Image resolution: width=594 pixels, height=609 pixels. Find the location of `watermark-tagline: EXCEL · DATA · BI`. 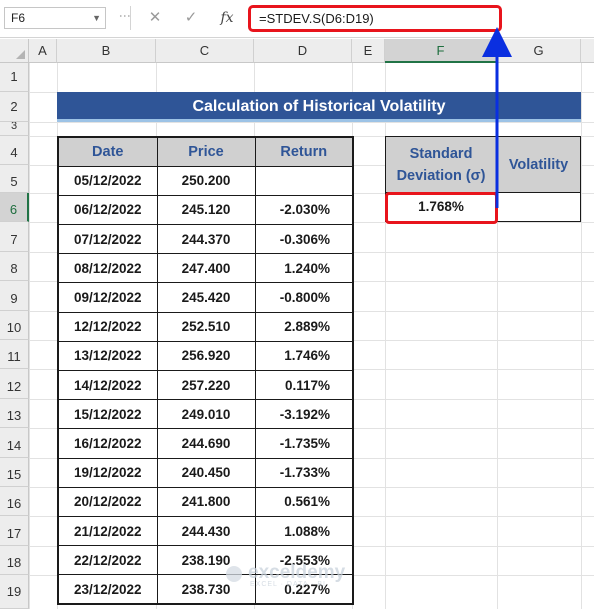

watermark-tagline: EXCEL · DATA · BI is located at coordinates (288, 584).